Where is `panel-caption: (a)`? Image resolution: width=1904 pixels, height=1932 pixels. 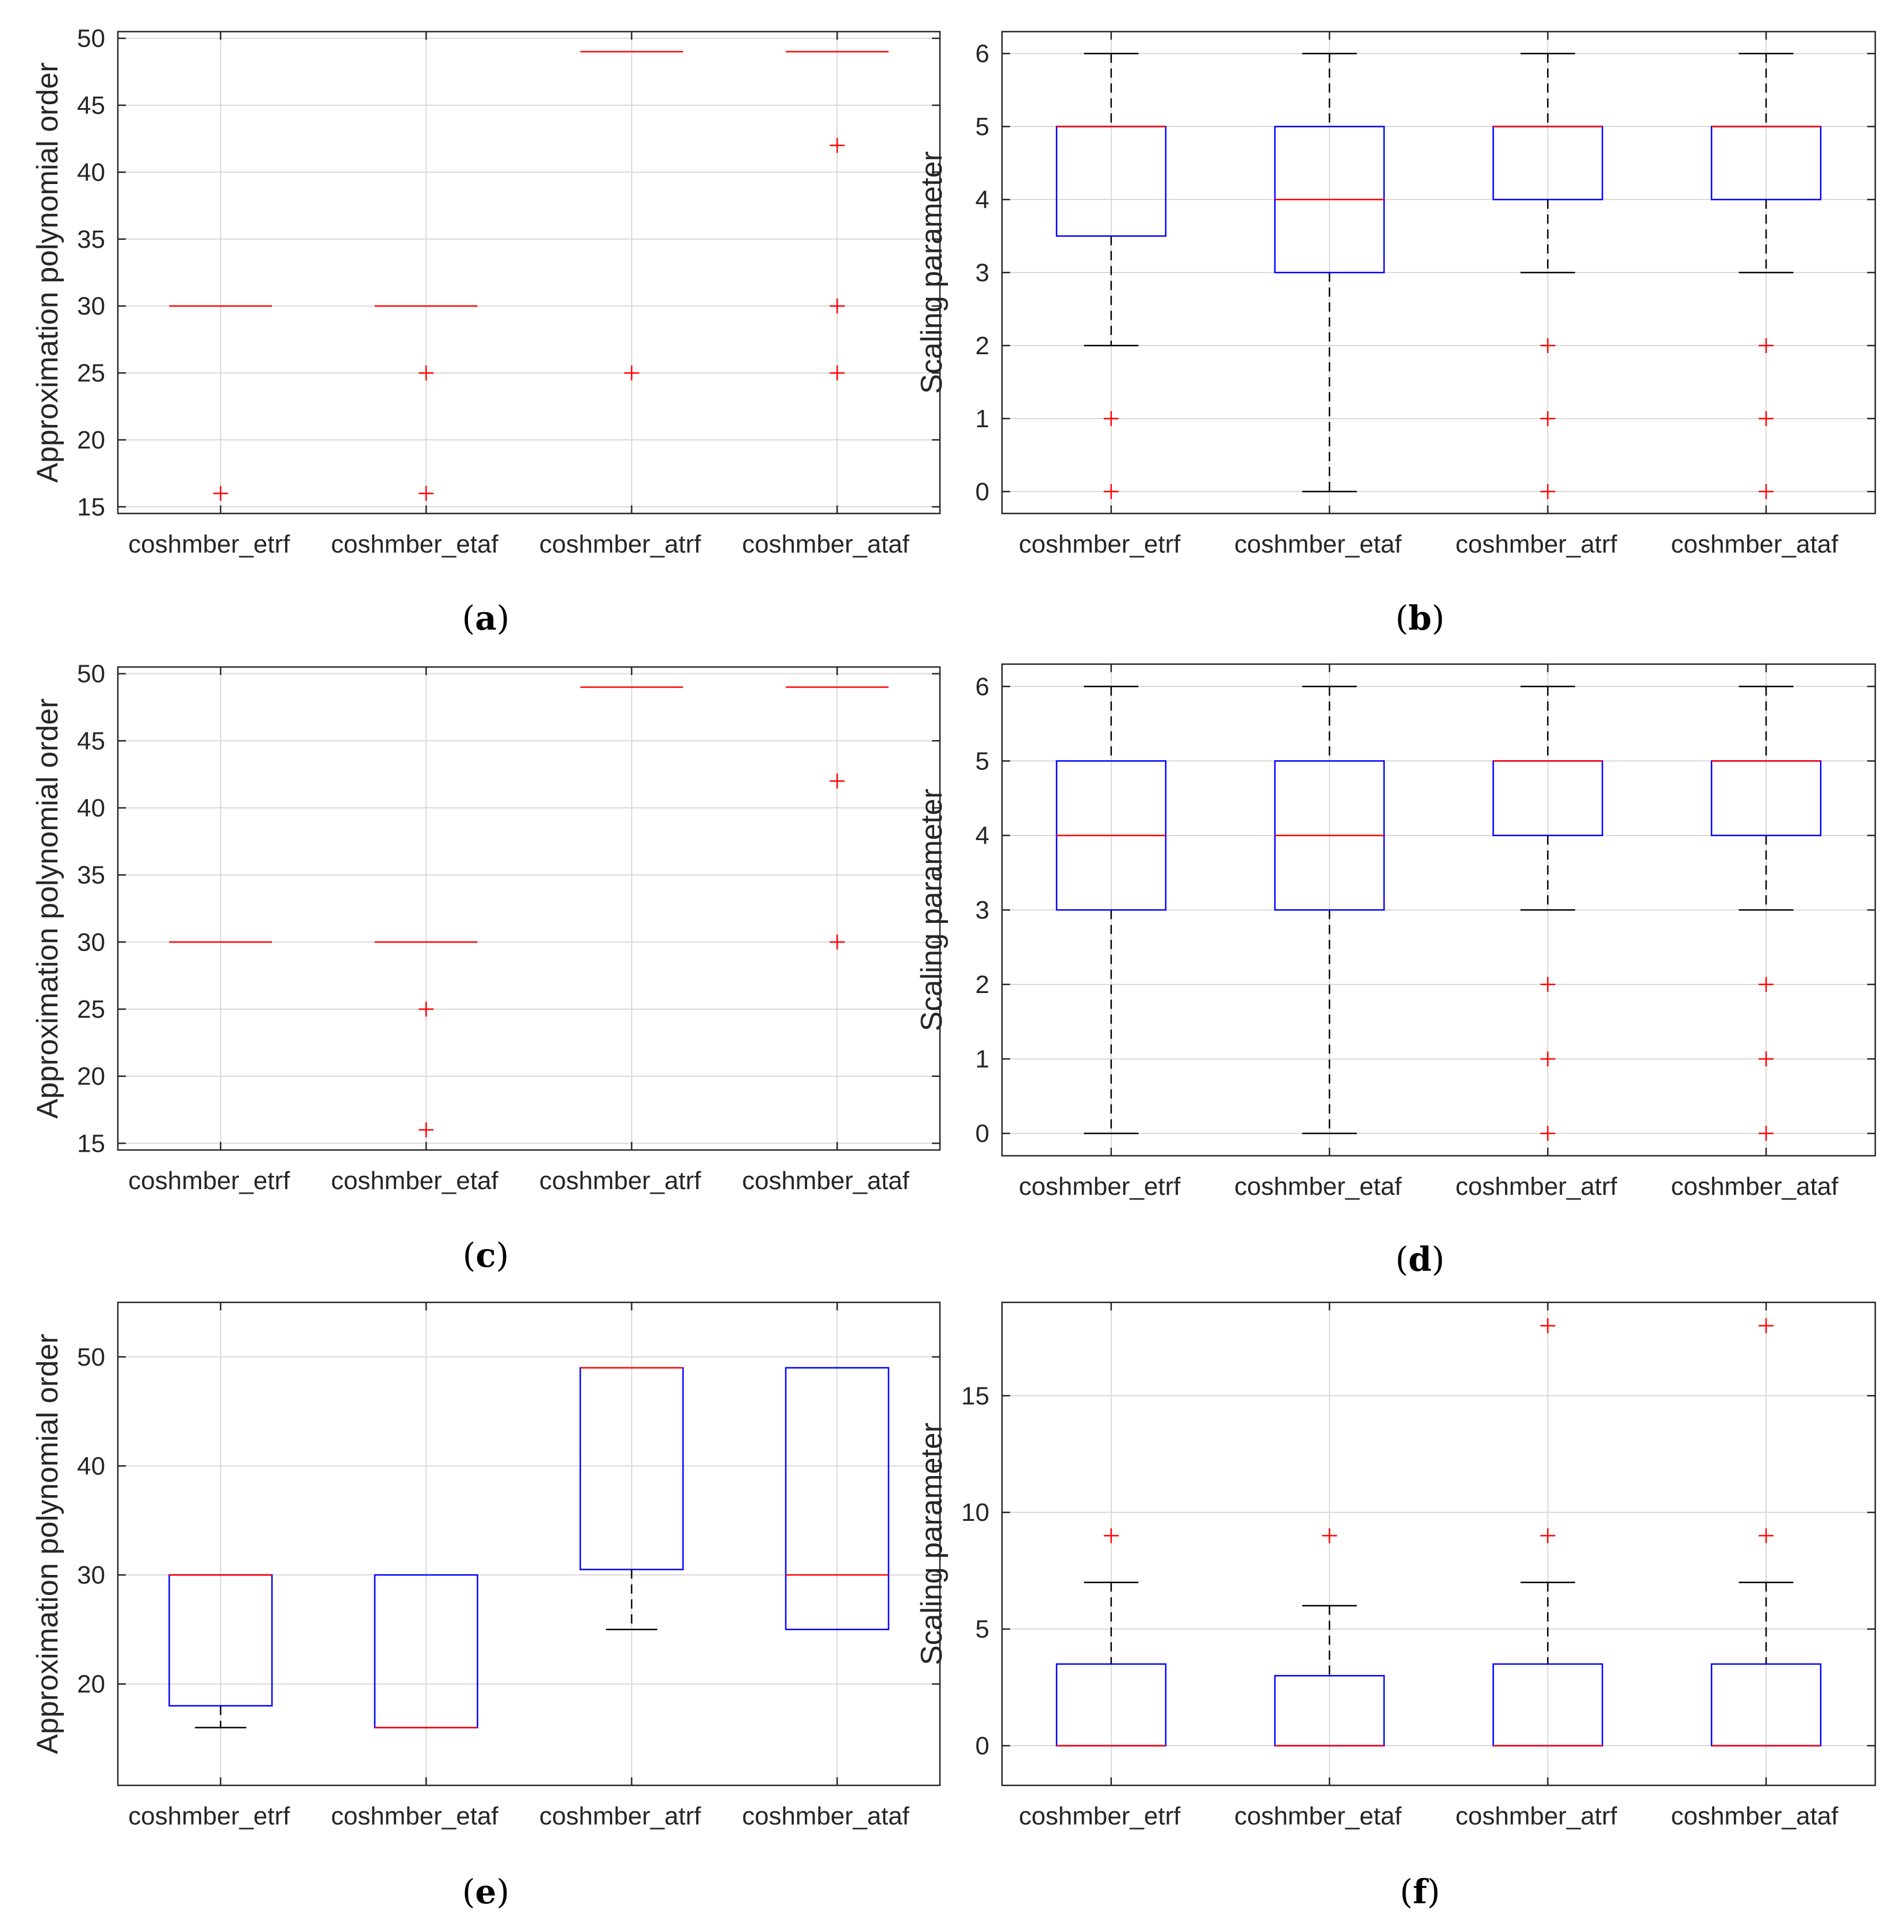
panel-caption: (a) is located at coordinates (486, 618).